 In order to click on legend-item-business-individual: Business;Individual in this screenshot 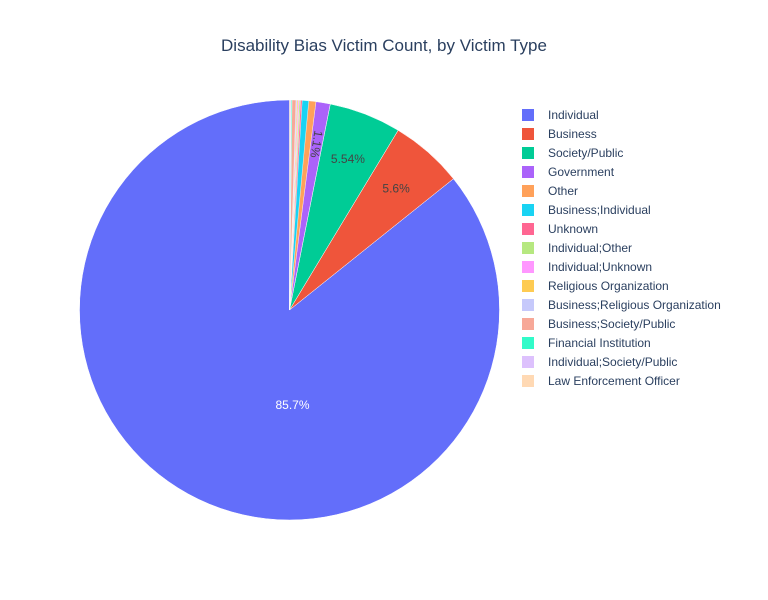, I will do `click(586, 210)`.